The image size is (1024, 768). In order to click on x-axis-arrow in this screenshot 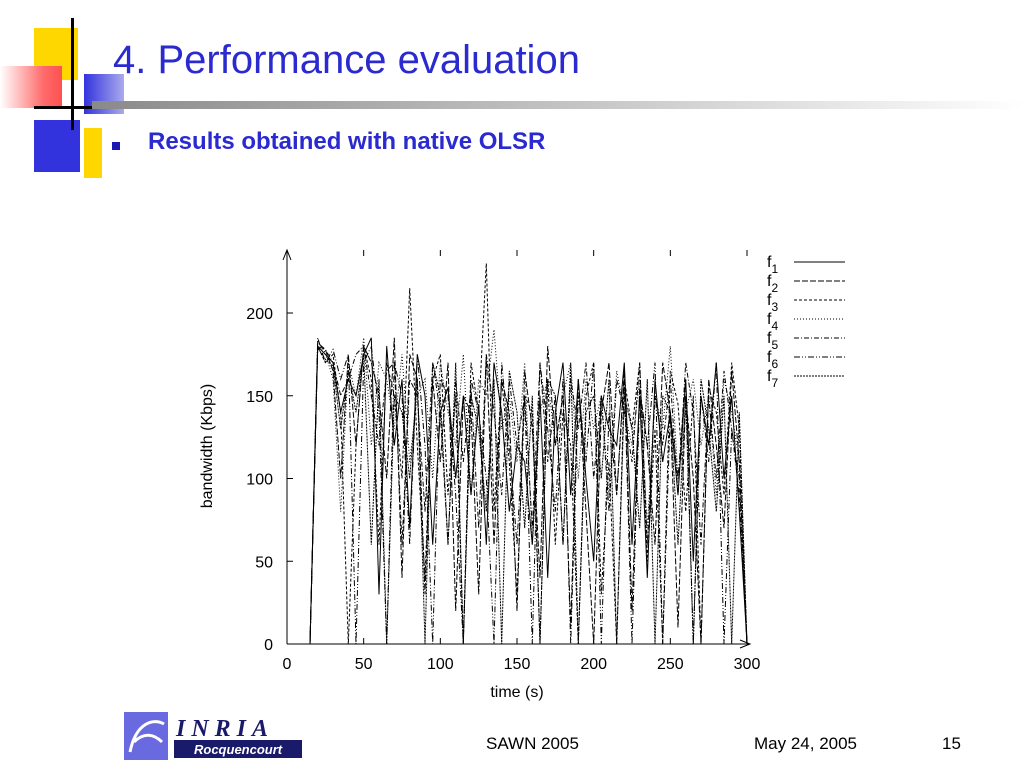, I will do `click(745, 644)`.